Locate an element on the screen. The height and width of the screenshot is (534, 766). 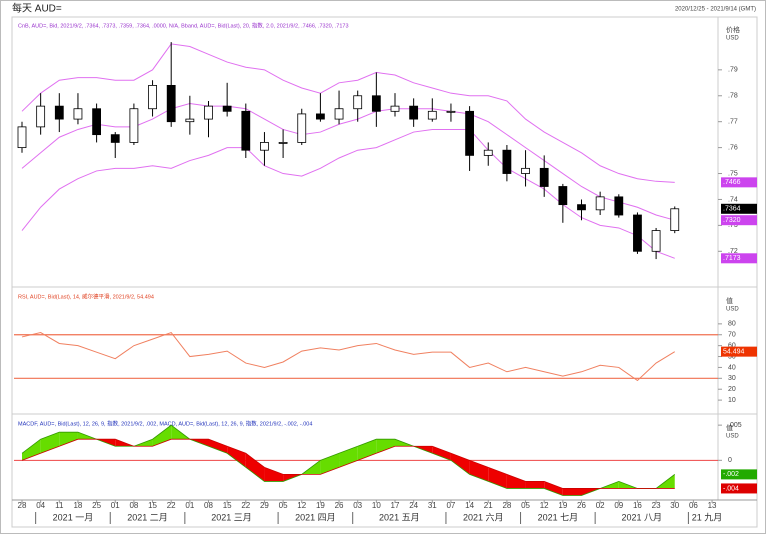
price-tag-label: 54.494 is located at coordinates (734, 351).